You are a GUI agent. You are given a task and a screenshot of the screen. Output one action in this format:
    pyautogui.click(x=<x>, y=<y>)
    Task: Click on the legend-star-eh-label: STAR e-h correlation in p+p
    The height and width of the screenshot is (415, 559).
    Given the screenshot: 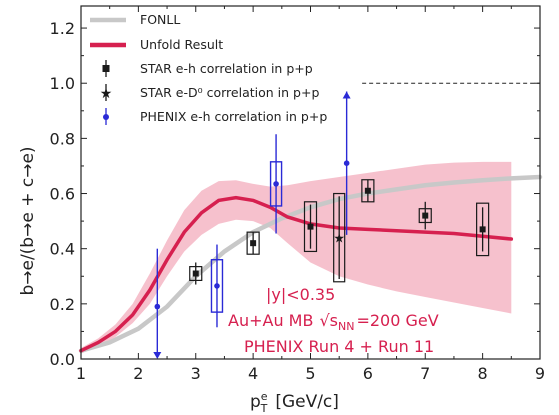 What is the action you would take?
    pyautogui.click(x=226, y=68)
    